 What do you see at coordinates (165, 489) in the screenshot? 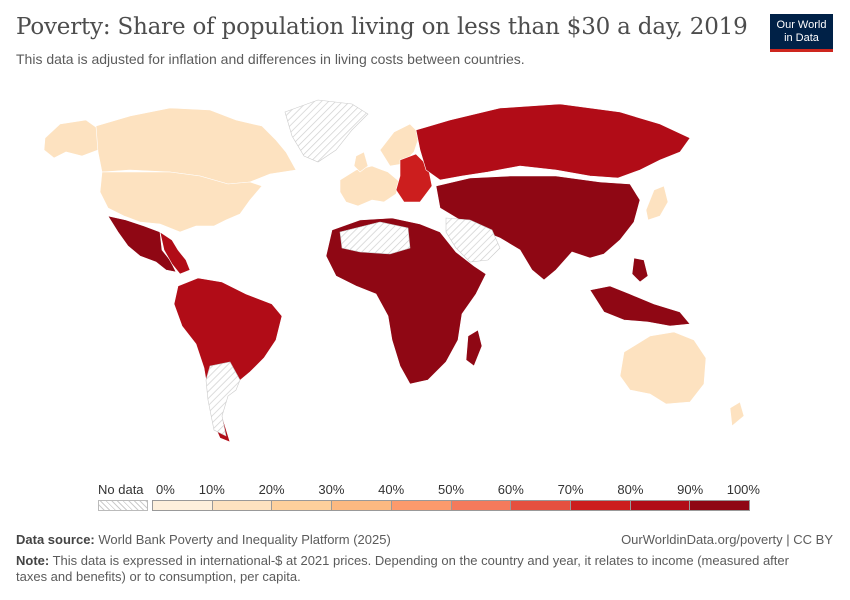
I see `legend-tick-label: 0%` at bounding box center [165, 489].